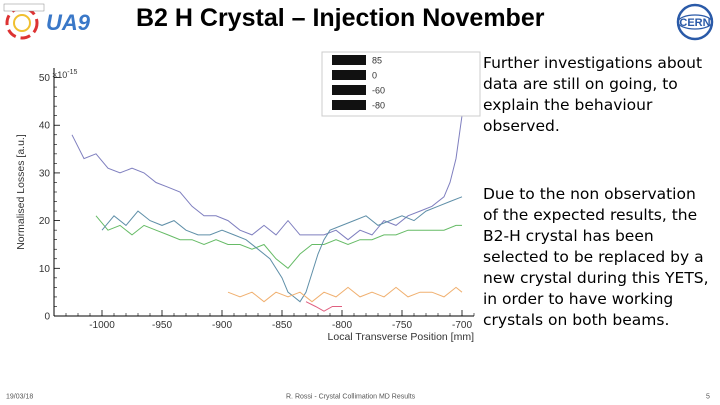  I want to click on y-tick-label: 30, so click(45, 173).